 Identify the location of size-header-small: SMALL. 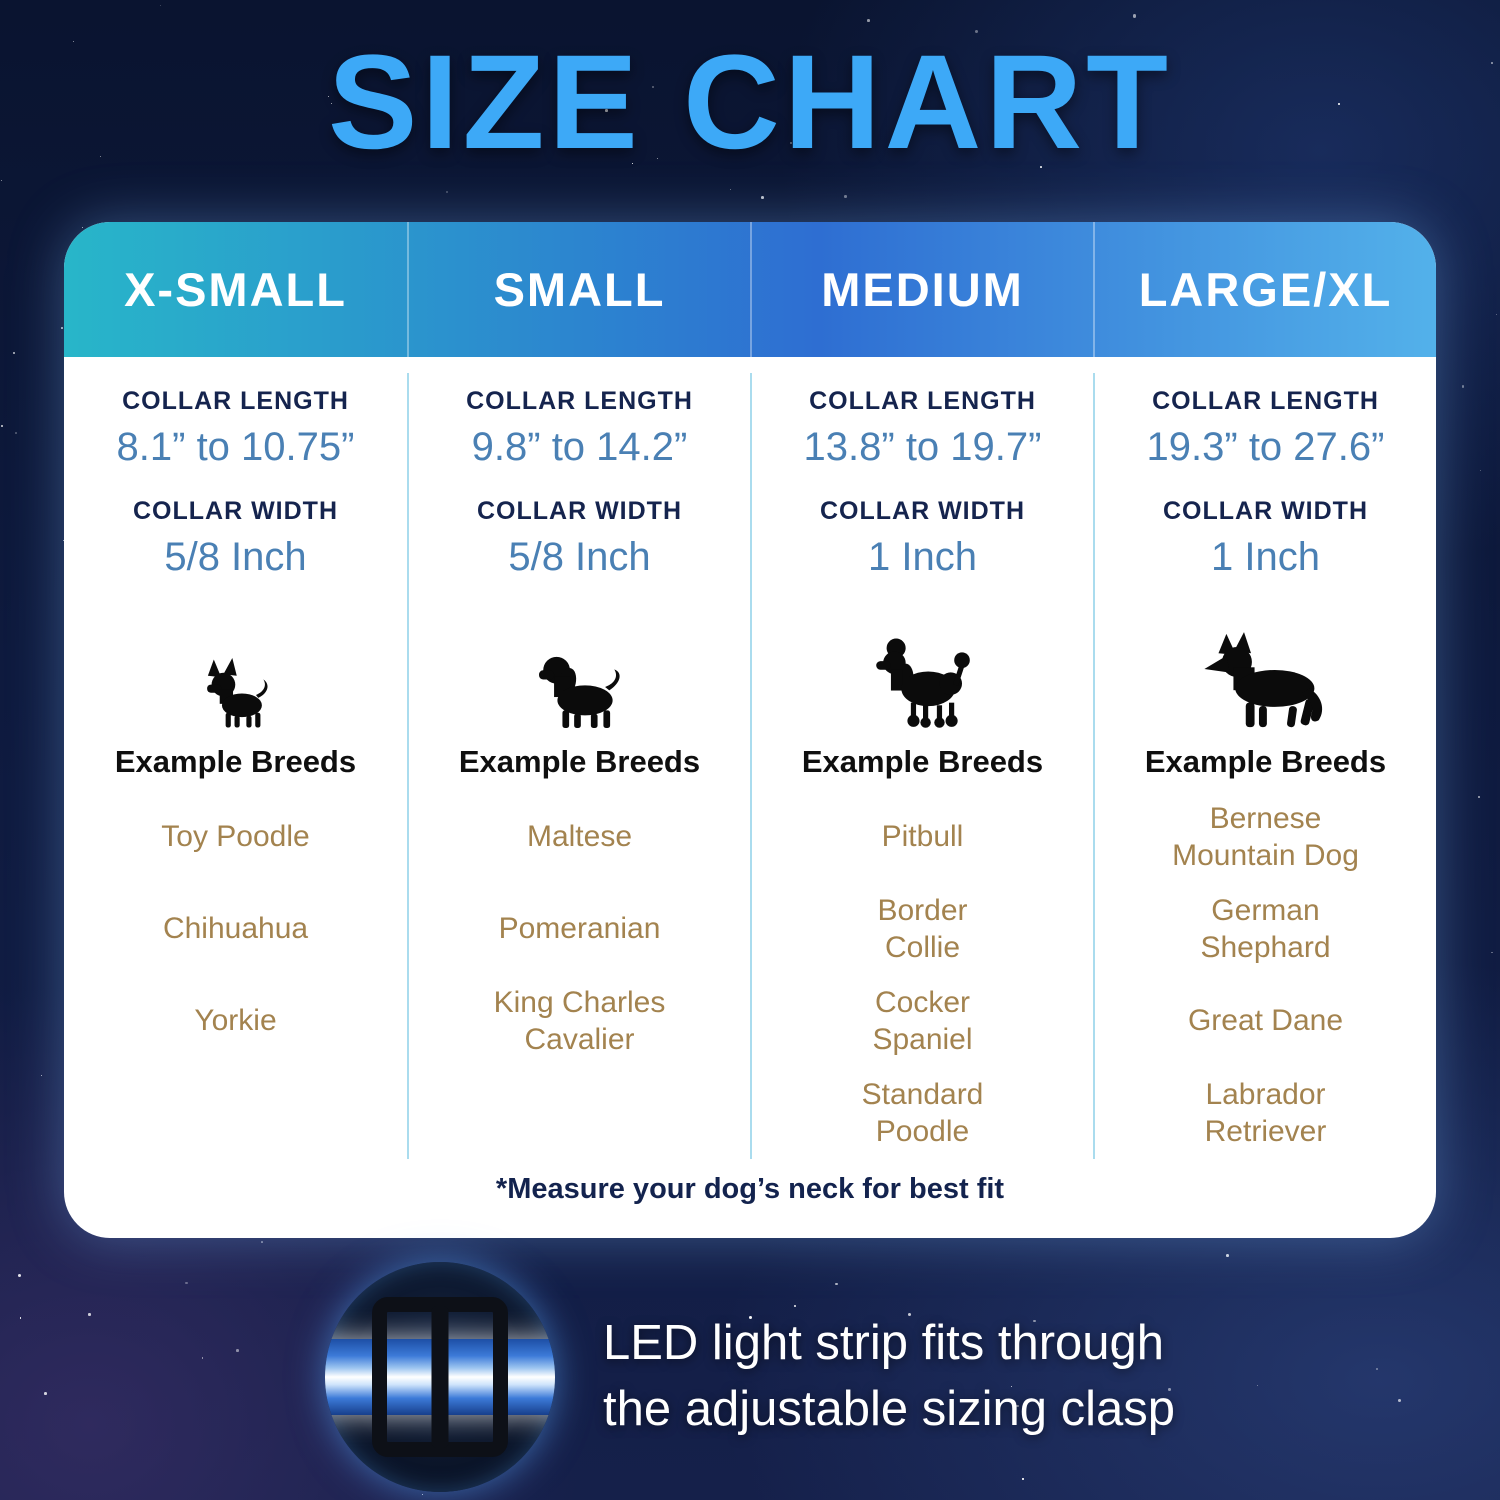
(578, 289).